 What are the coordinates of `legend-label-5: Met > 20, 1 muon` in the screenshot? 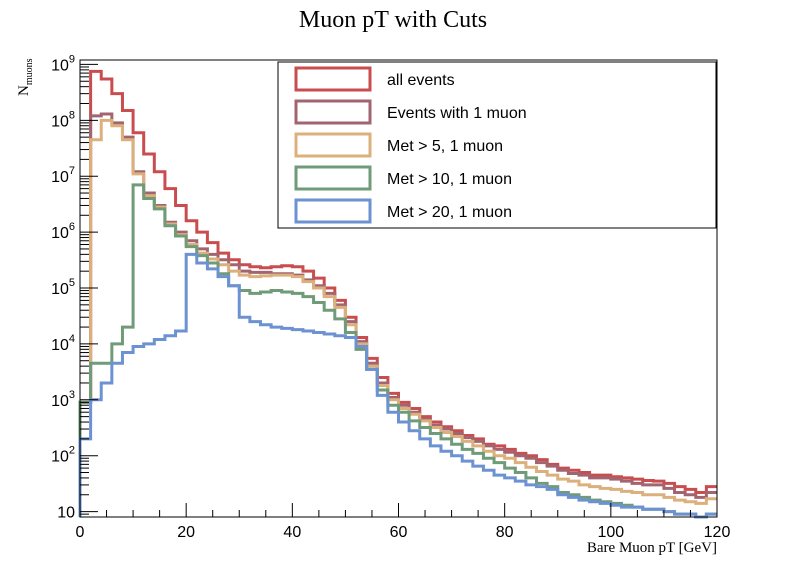 It's located at (449, 212).